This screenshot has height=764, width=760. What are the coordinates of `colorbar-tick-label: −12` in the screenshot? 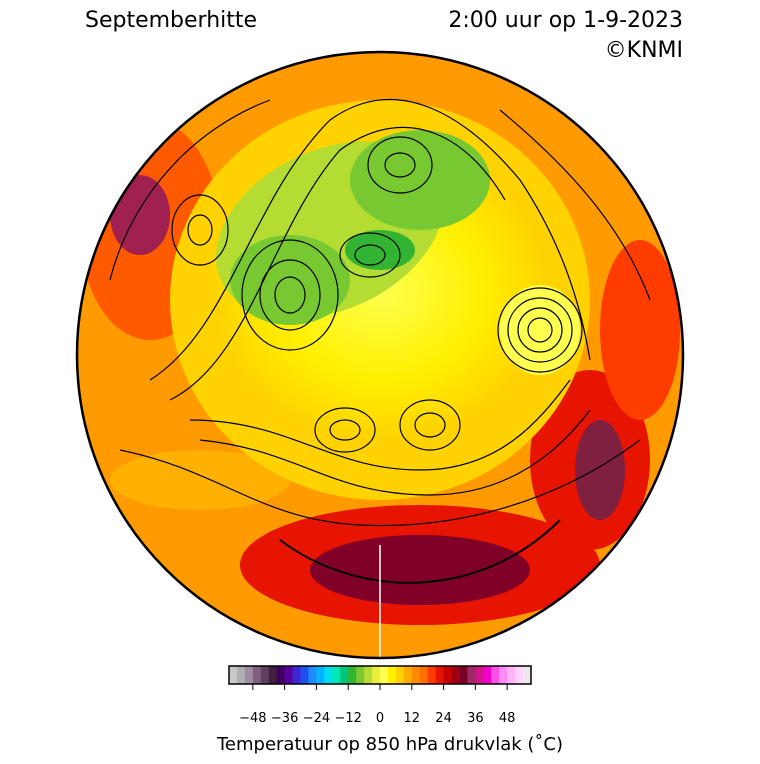 It's located at (347, 718).